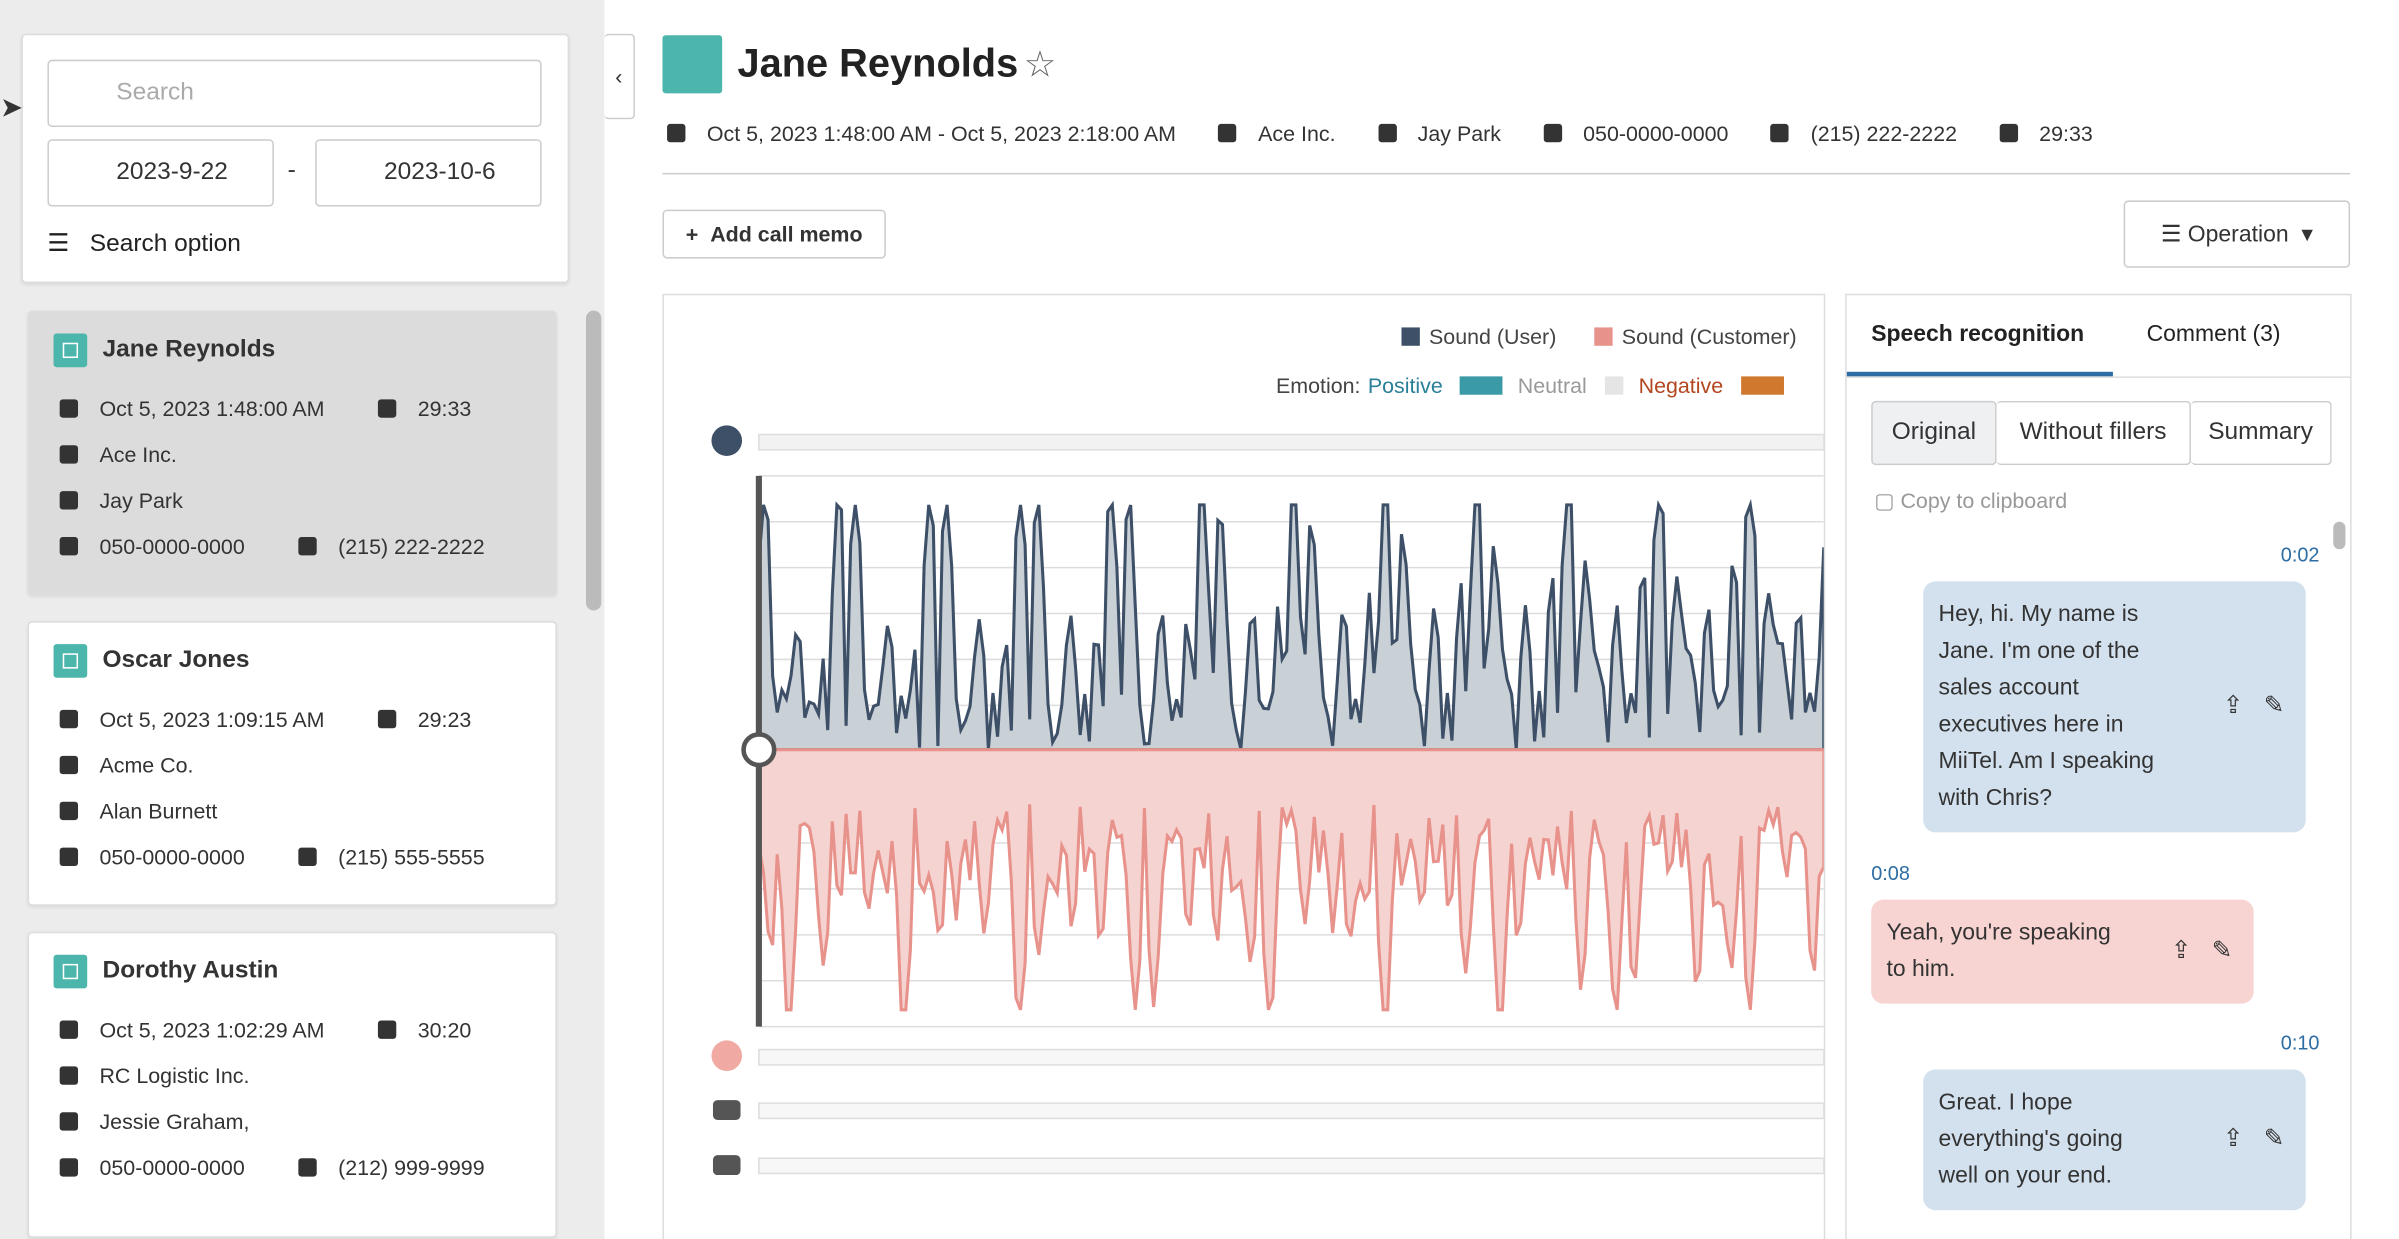 The image size is (2399, 1239). What do you see at coordinates (1978, 334) in the screenshot?
I see `tab: Speech recognition` at bounding box center [1978, 334].